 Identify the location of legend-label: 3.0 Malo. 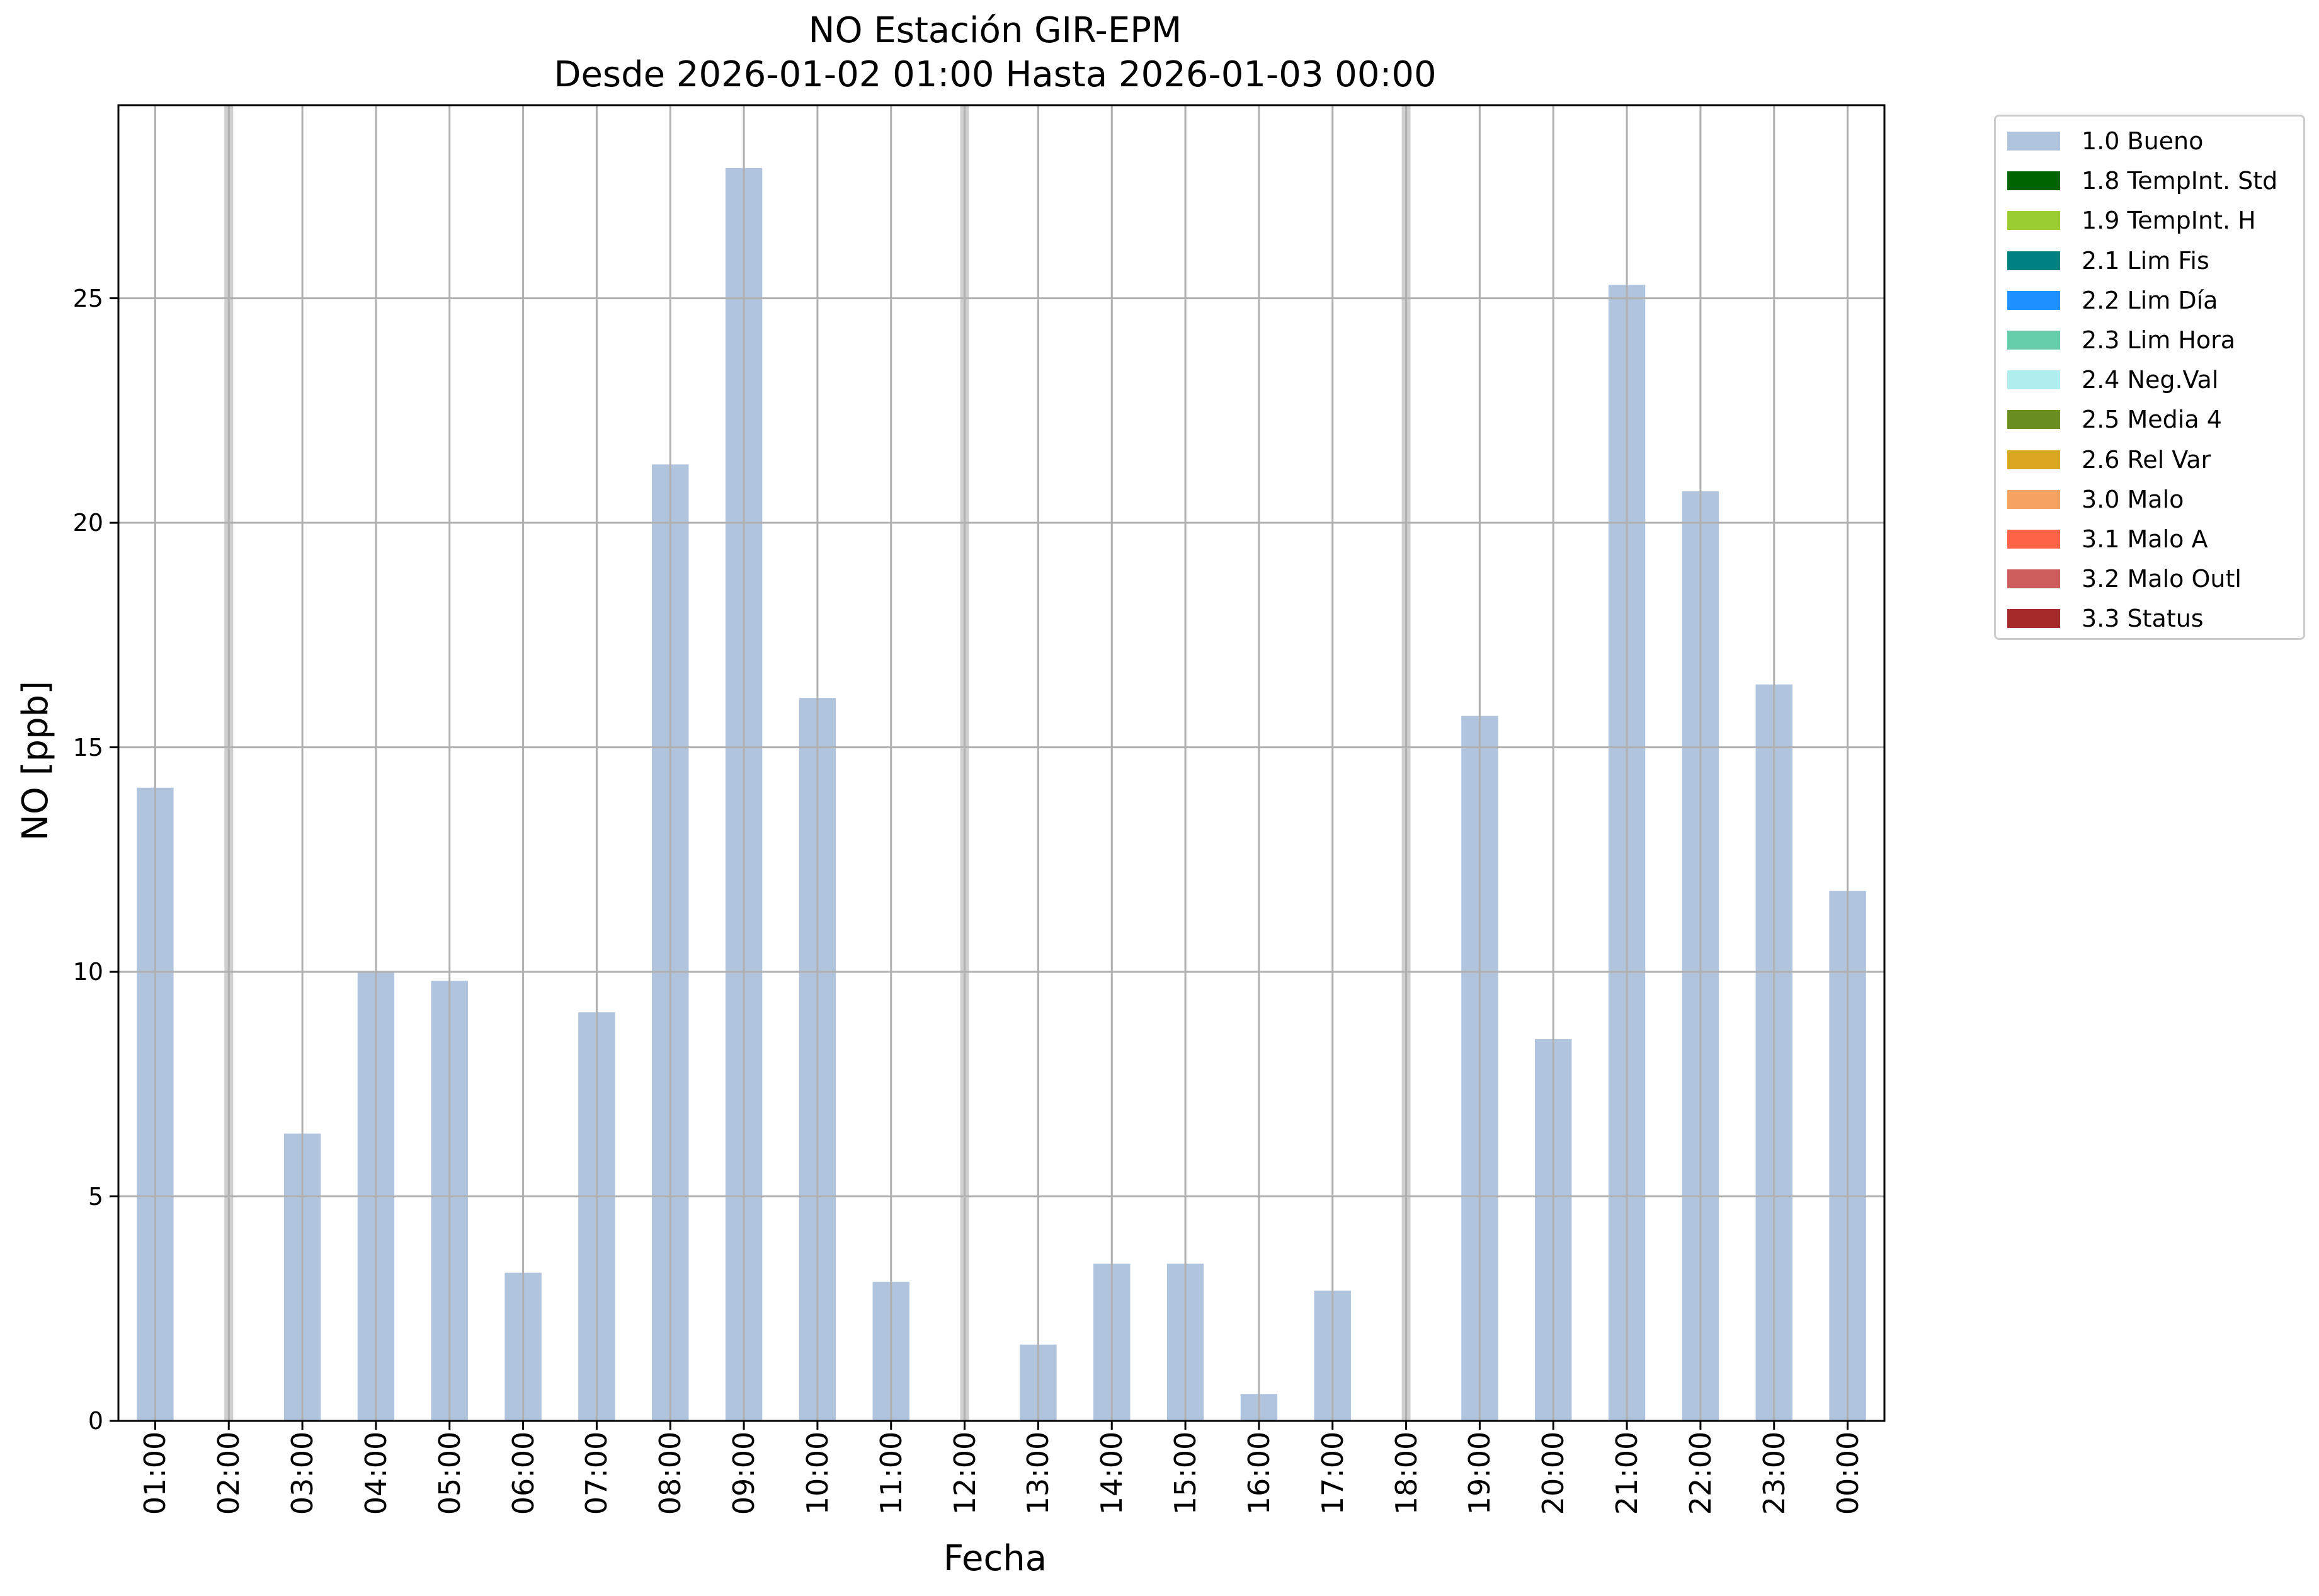
(2133, 499).